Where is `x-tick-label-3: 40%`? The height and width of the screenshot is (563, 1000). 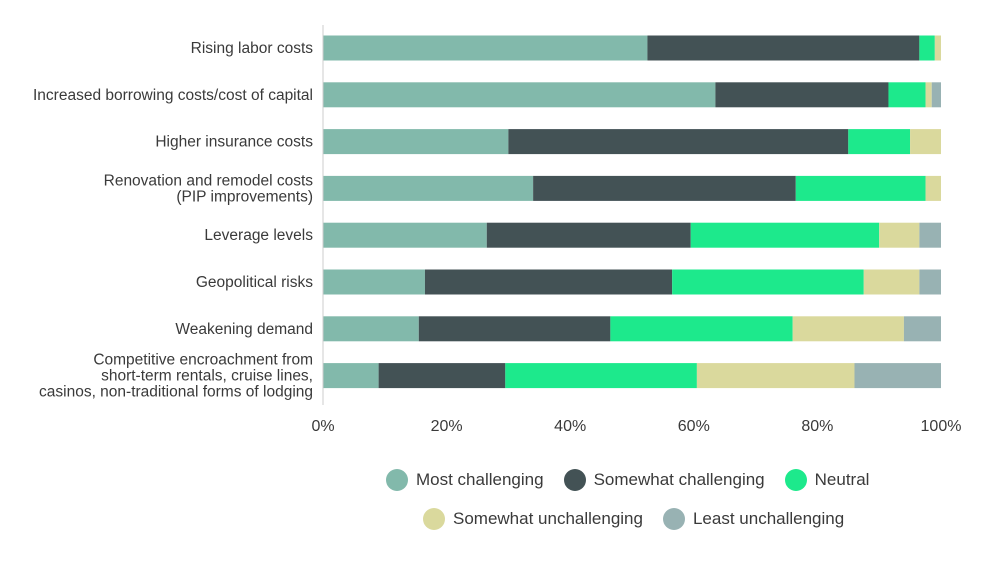 x-tick-label-3: 40% is located at coordinates (570, 426).